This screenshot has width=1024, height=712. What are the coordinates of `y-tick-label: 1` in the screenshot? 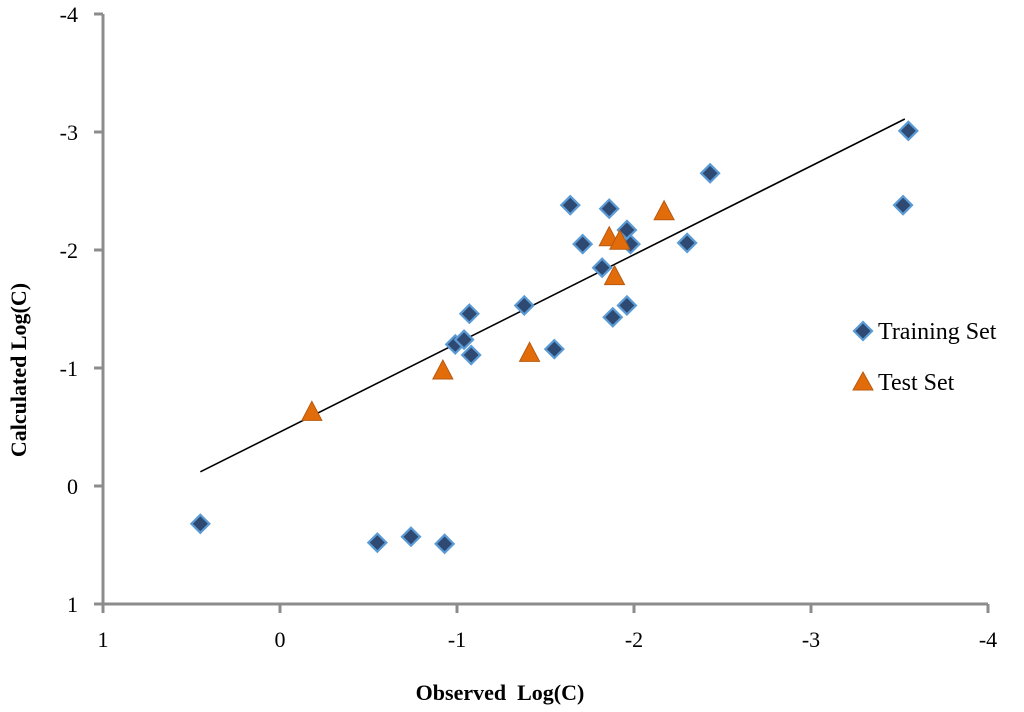 It's located at (72, 604).